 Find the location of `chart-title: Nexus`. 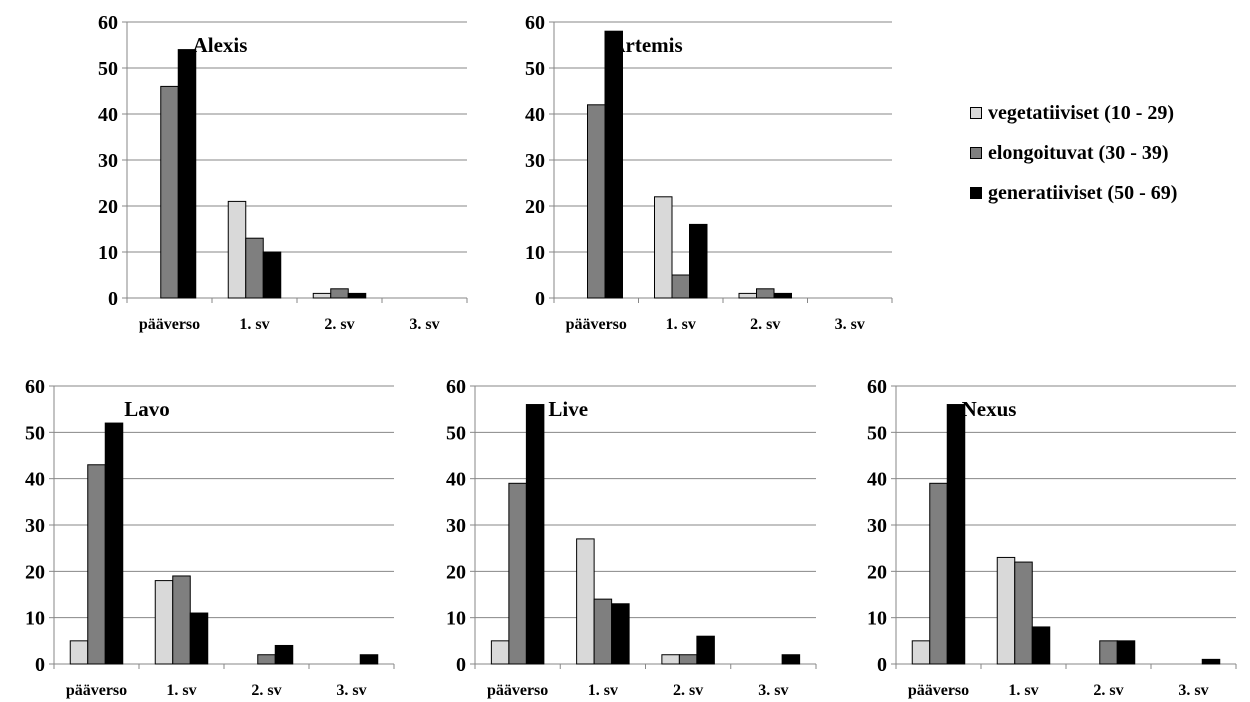

chart-title: Nexus is located at coordinates (989, 409).